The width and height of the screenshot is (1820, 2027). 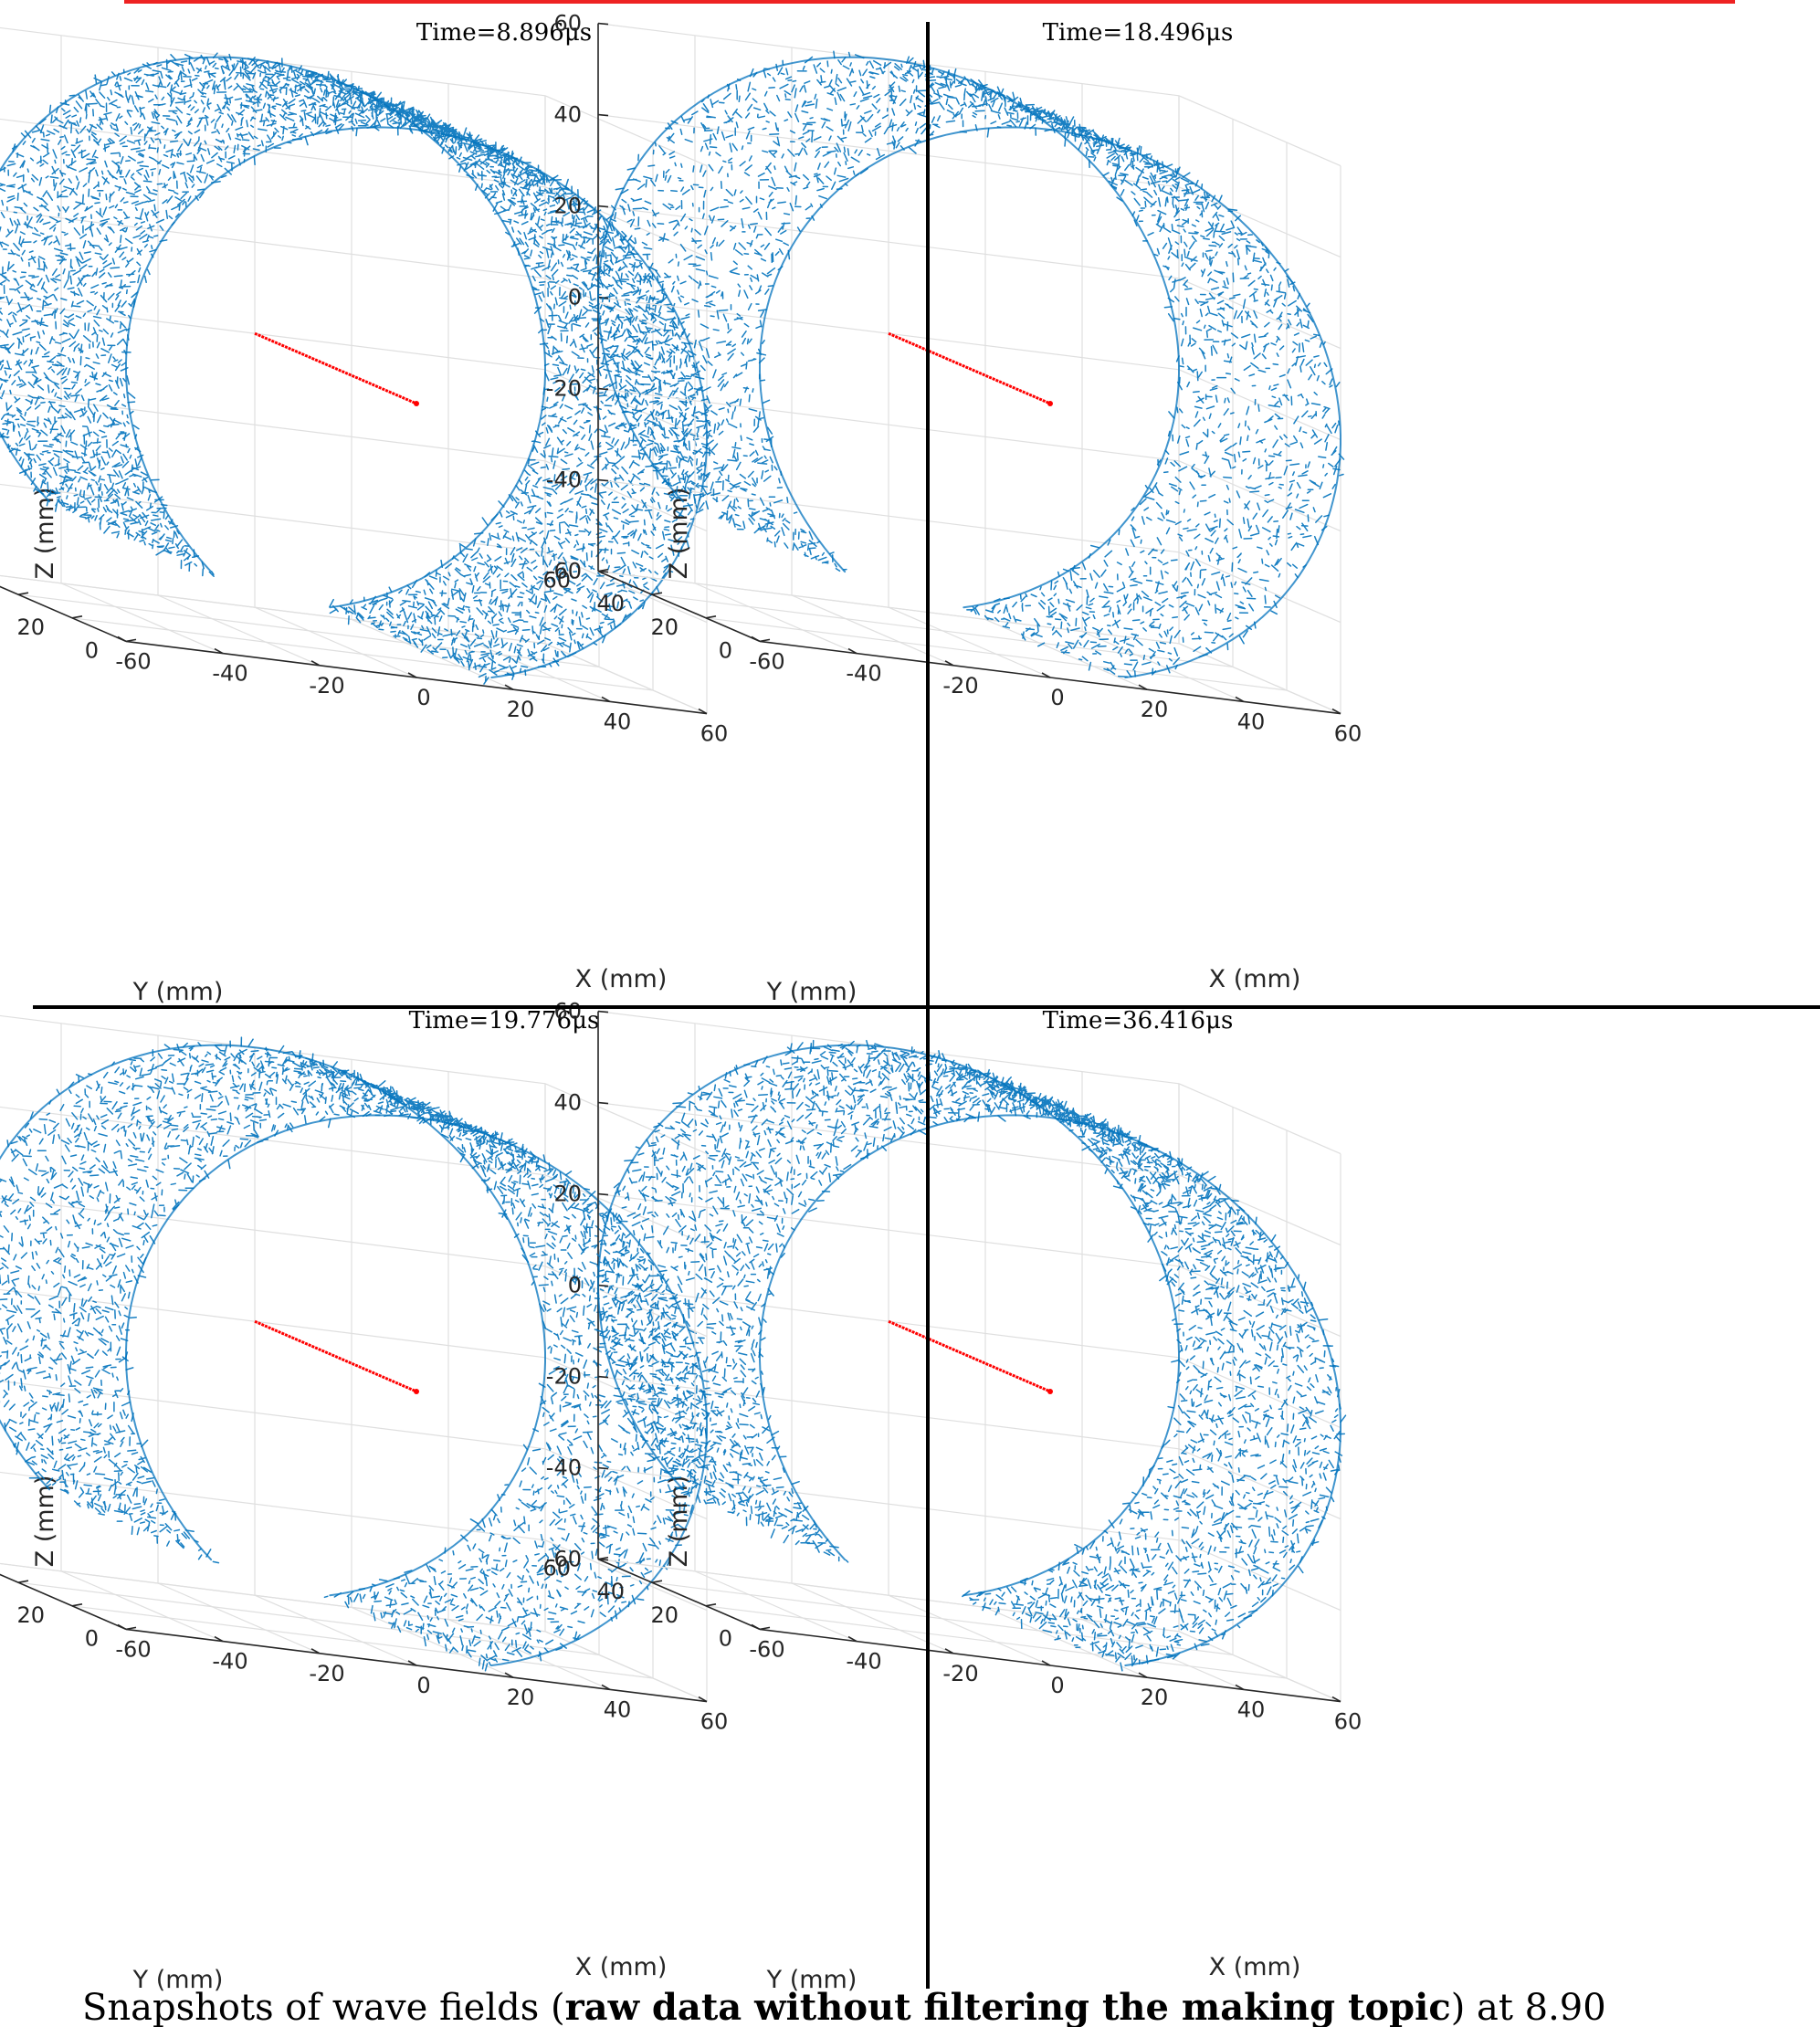 I want to click on x-axis-label: X (mm), so click(x=1255, y=1967).